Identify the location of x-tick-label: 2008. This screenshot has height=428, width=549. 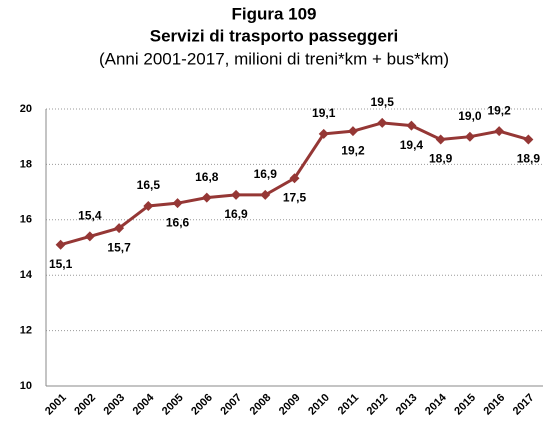
(261, 405).